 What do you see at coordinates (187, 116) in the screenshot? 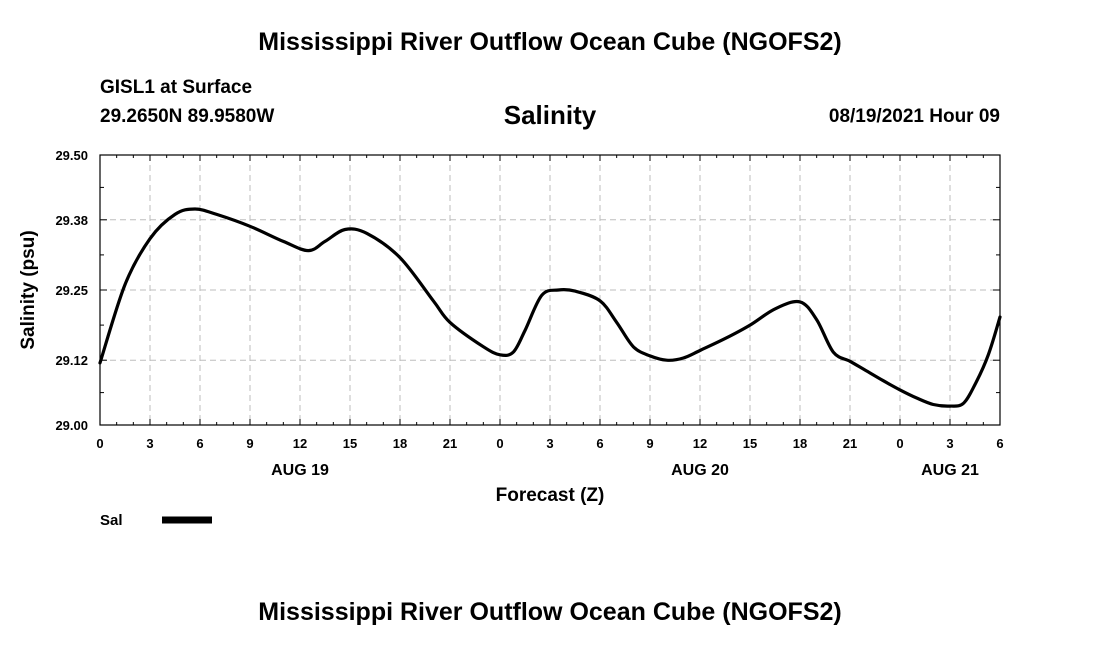
I see `station-coordinates: 29.2650N 89.9580W` at bounding box center [187, 116].